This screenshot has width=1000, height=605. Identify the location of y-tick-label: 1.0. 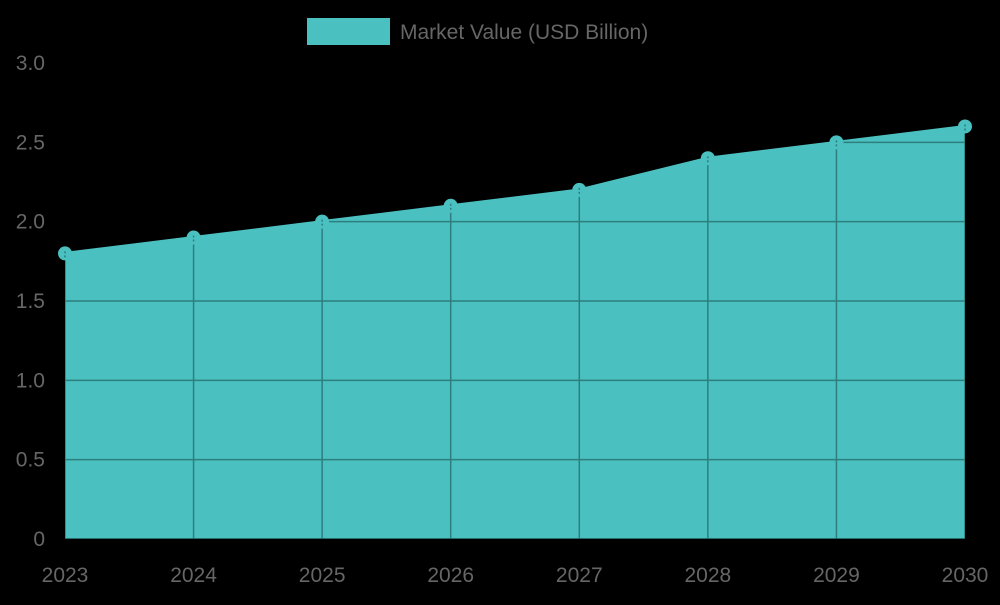
(30, 380).